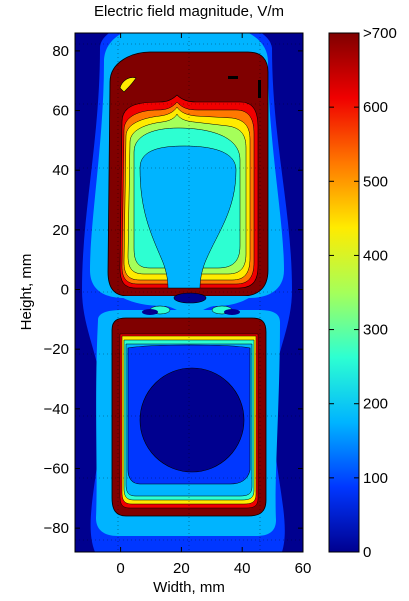  I want to click on x-tick-label: 40, so click(242, 568).